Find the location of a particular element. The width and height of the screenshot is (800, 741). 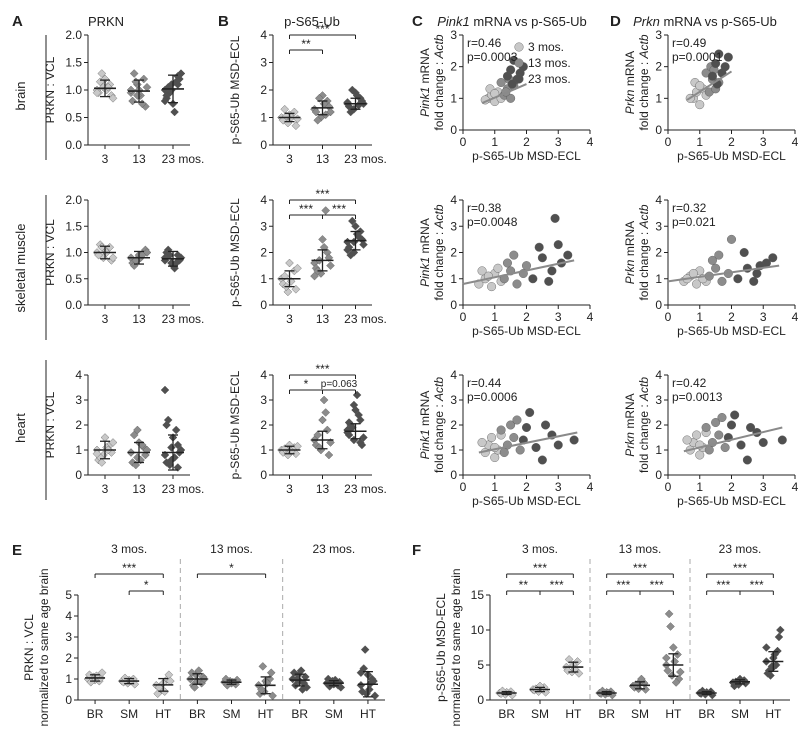

D-heart-stat-r: r=0.42 is located at coordinates (689, 383).